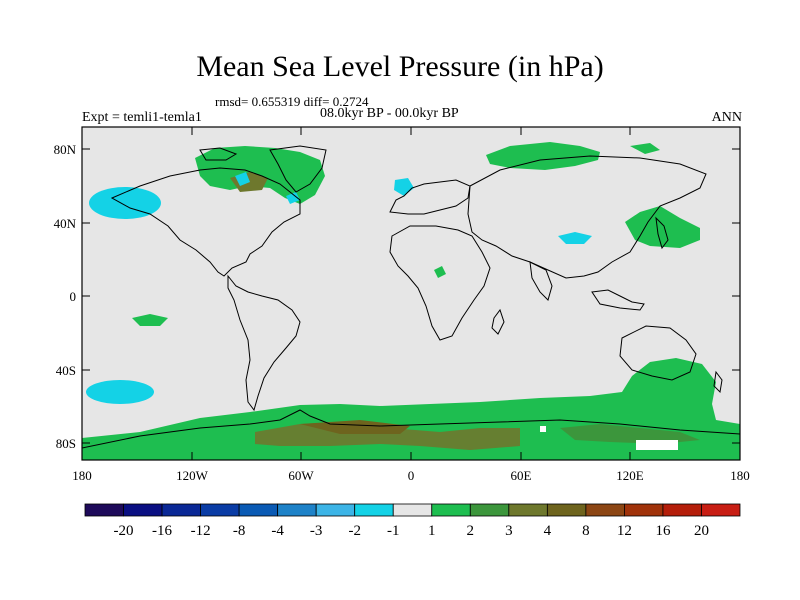 The image size is (800, 600). I want to click on colorbar-label: -3, so click(316, 531).